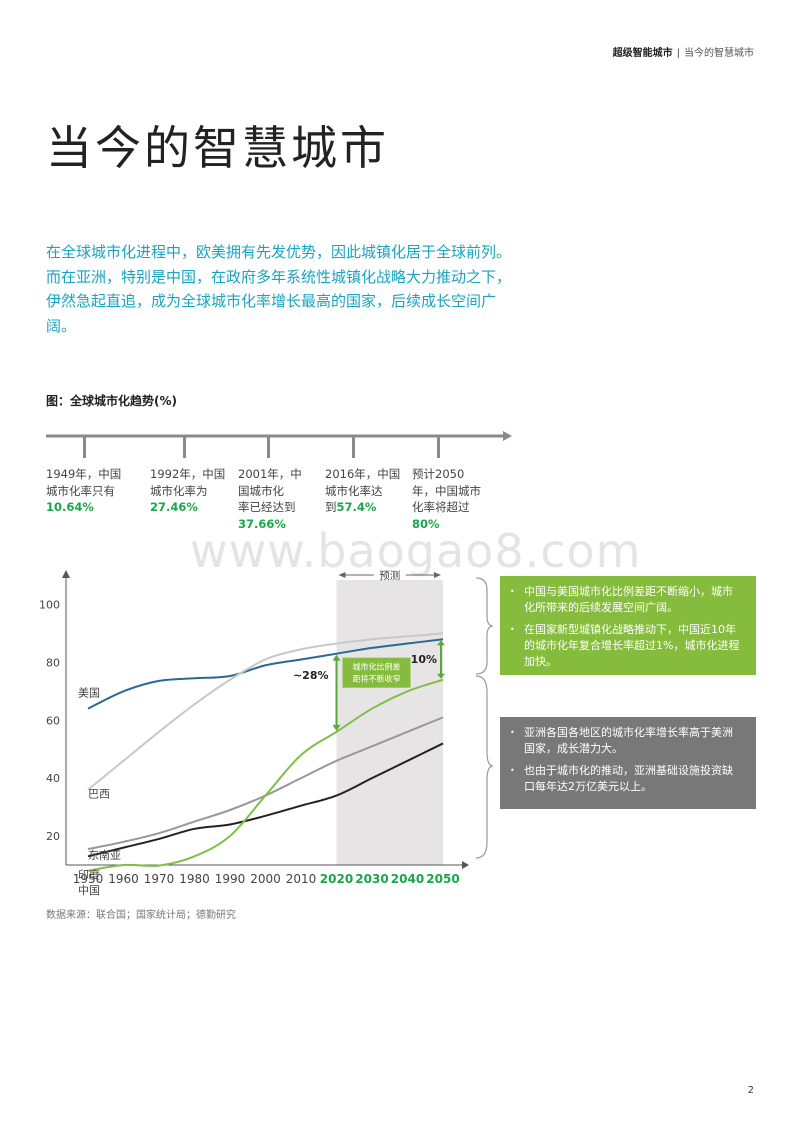 The image size is (800, 1132). I want to click on x-tick-label: 2000, so click(265, 879).